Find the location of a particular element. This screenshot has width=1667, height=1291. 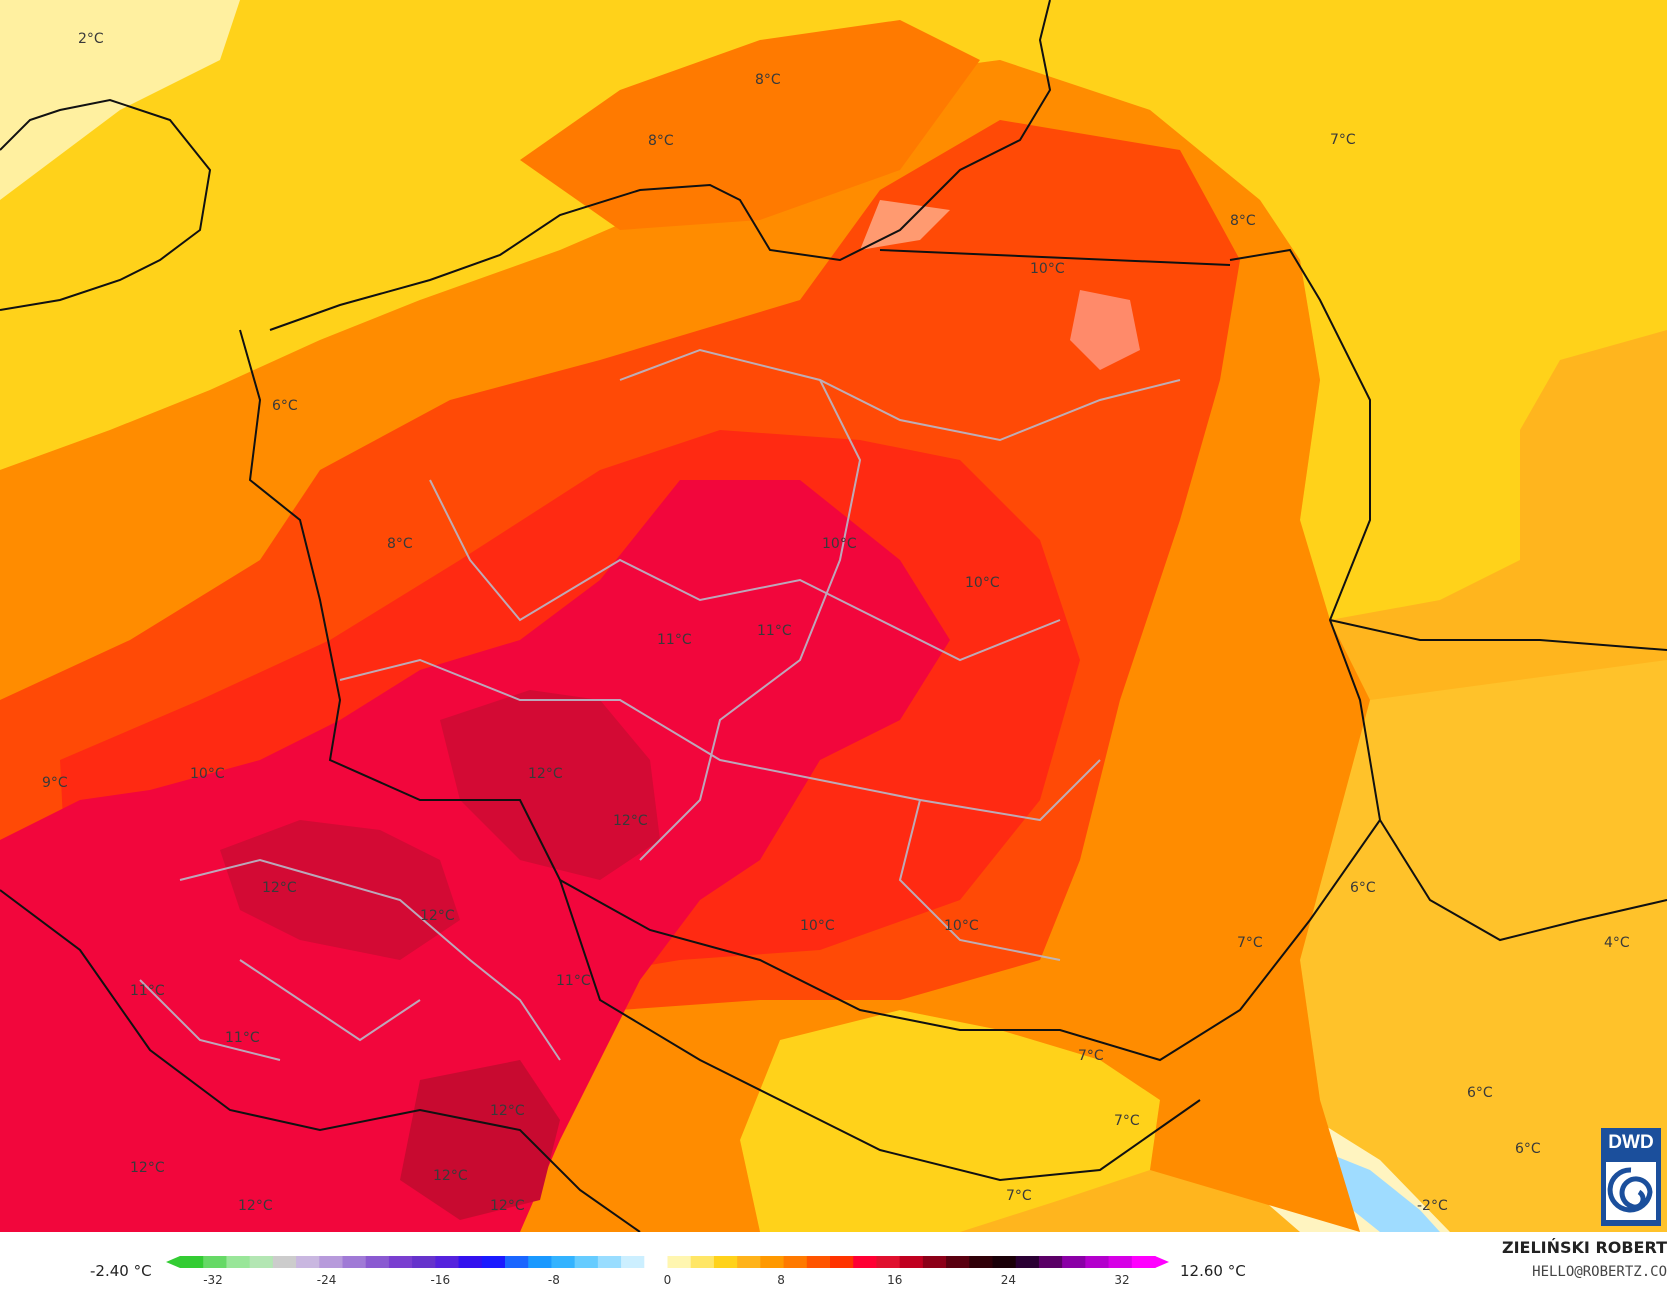

baltic-coastline is located at coordinates (660, 165).